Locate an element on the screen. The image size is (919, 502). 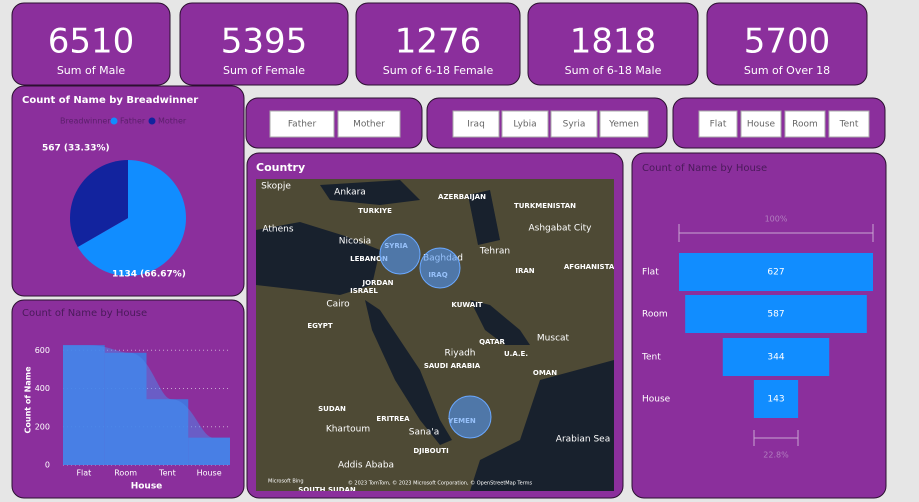
legend-marker is located at coordinates (152, 121).